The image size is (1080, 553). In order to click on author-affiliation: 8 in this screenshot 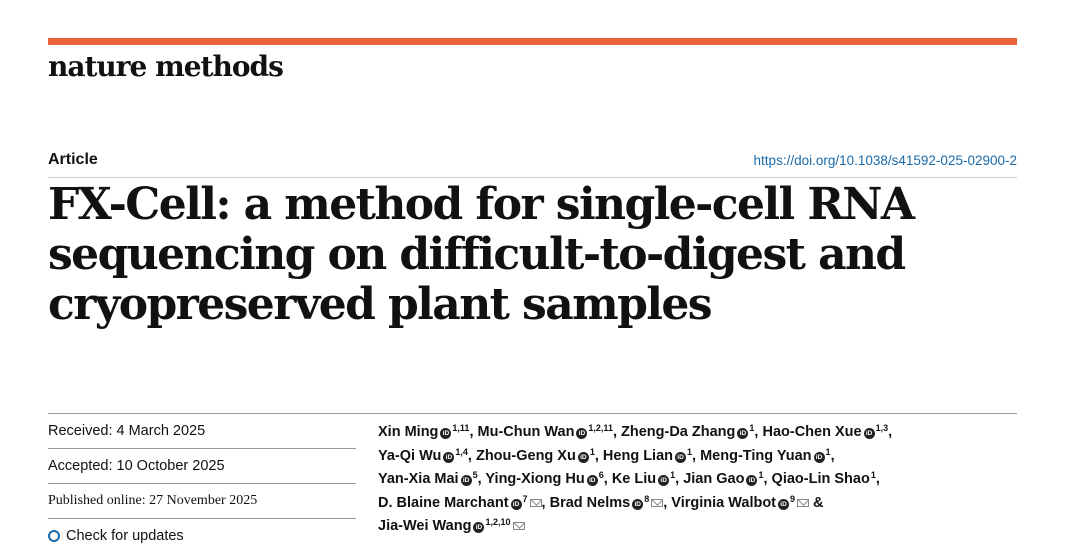, I will do `click(647, 498)`.